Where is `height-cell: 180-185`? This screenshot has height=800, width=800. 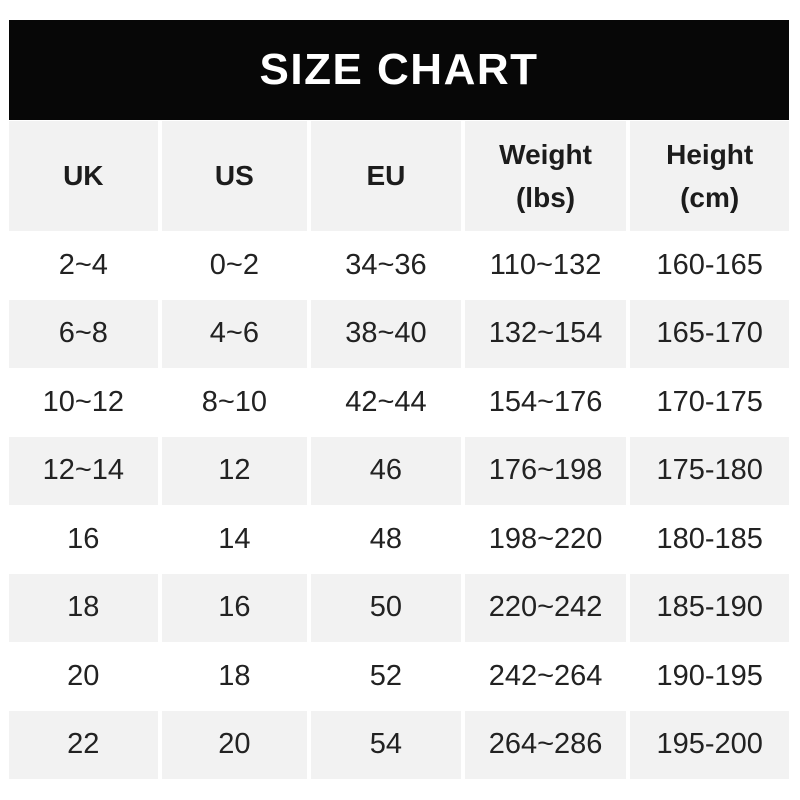
height-cell: 180-185 is located at coordinates (709, 539).